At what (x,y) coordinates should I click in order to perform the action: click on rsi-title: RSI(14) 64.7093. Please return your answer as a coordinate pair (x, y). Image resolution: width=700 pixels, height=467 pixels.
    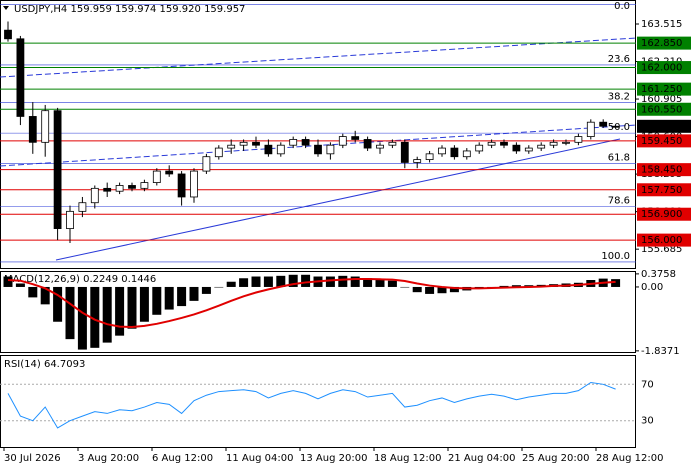
    Looking at the image, I should click on (44, 364).